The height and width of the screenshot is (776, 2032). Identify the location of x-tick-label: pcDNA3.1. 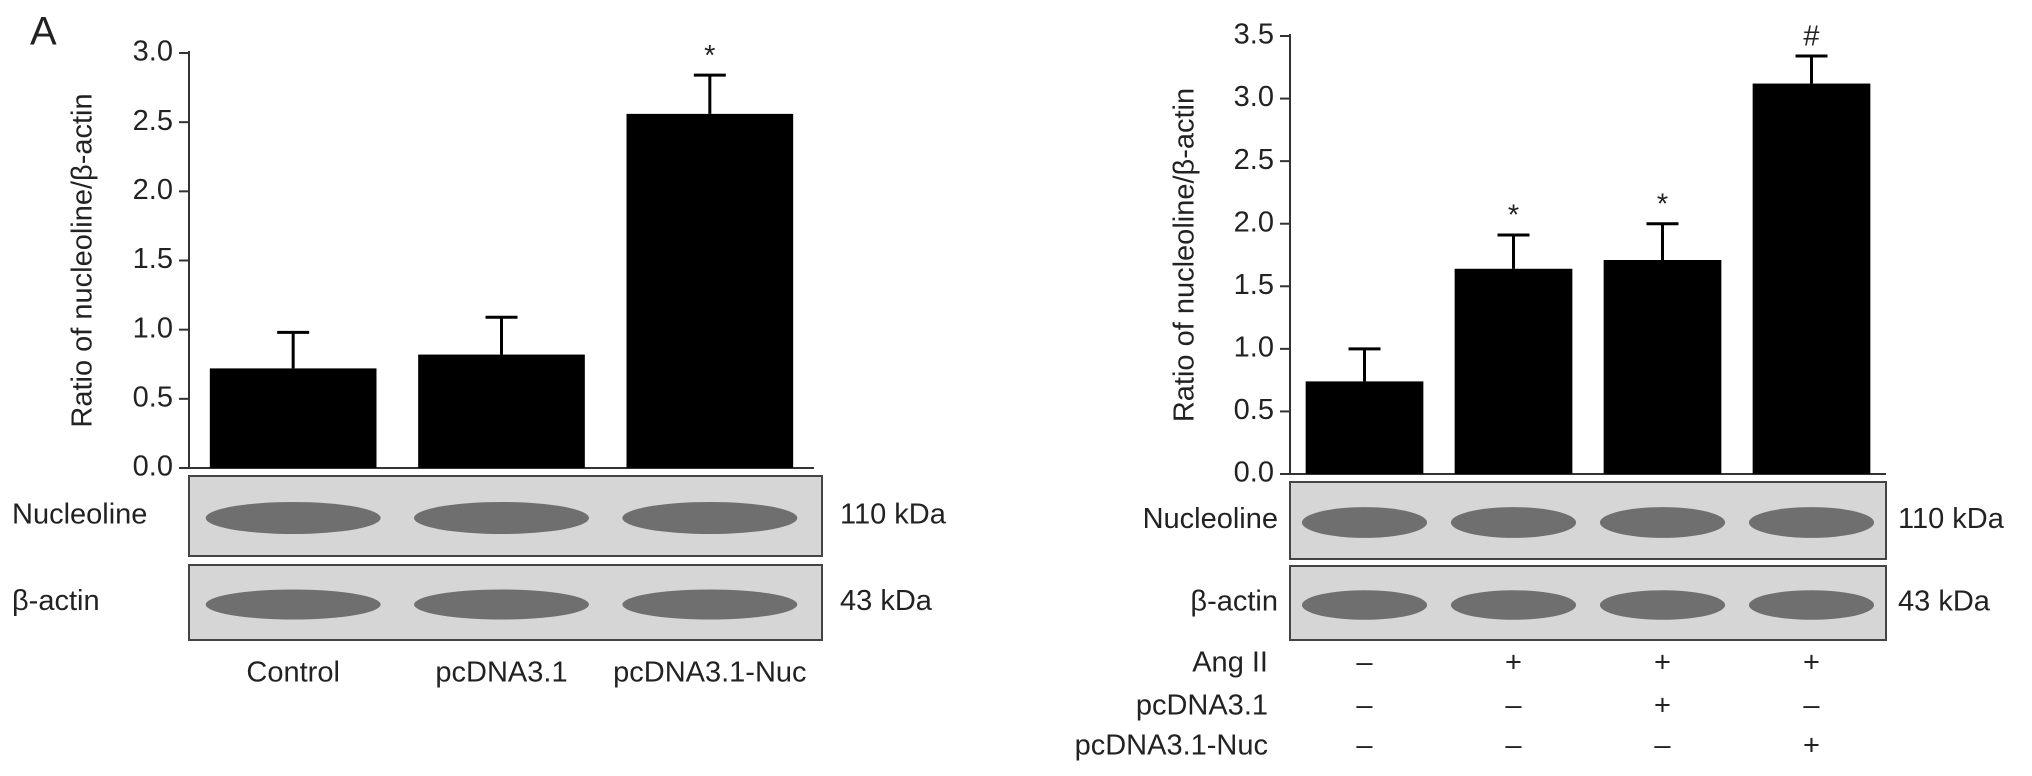
(501, 673).